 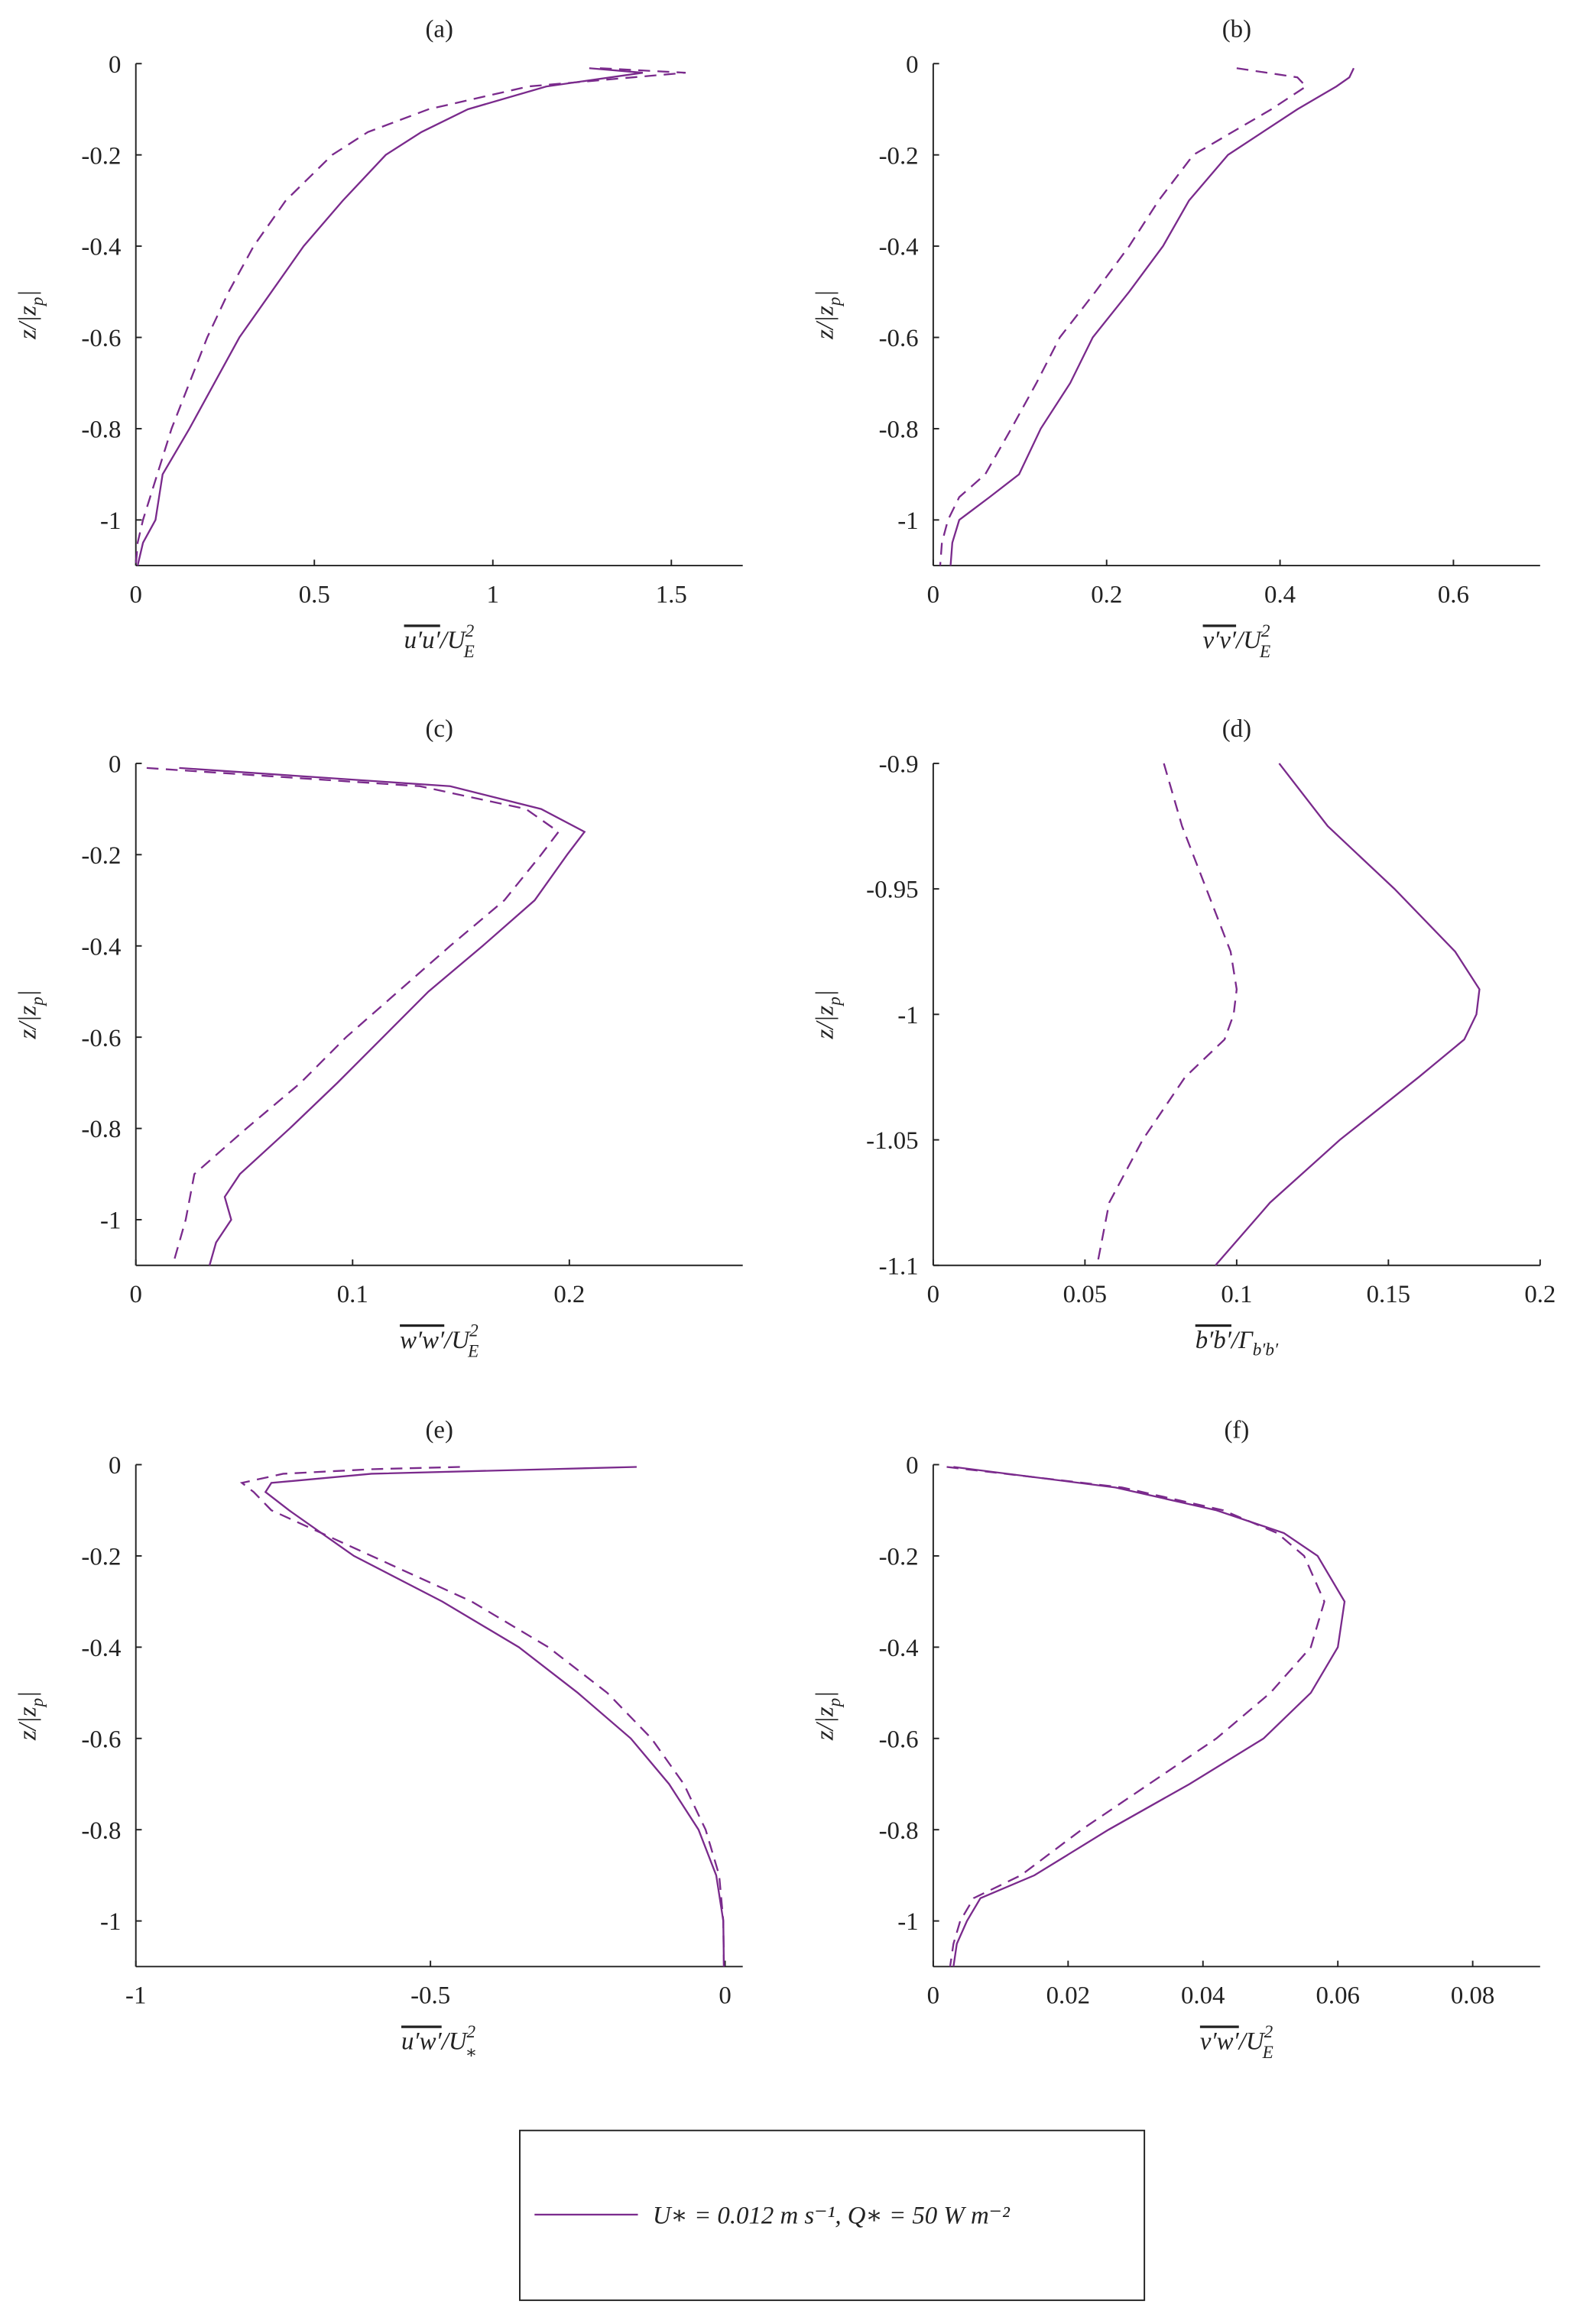 I want to click on panel-title: (d), so click(x=1236, y=729).